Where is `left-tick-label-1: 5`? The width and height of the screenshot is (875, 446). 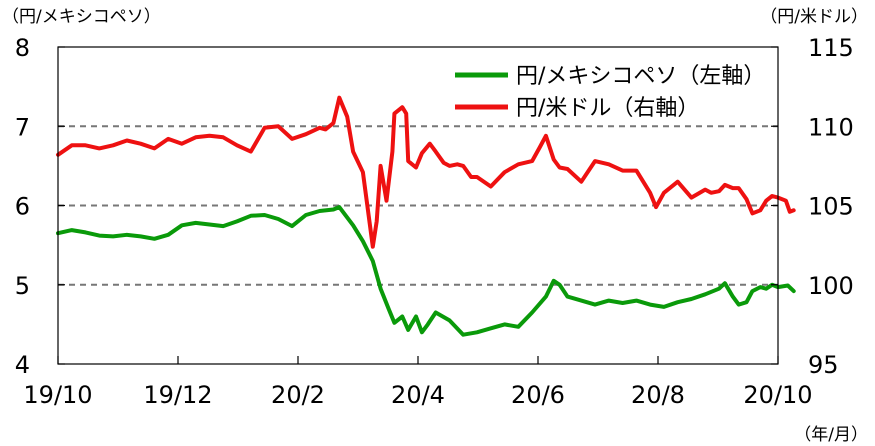
left-tick-label-1: 5 is located at coordinates (22, 286).